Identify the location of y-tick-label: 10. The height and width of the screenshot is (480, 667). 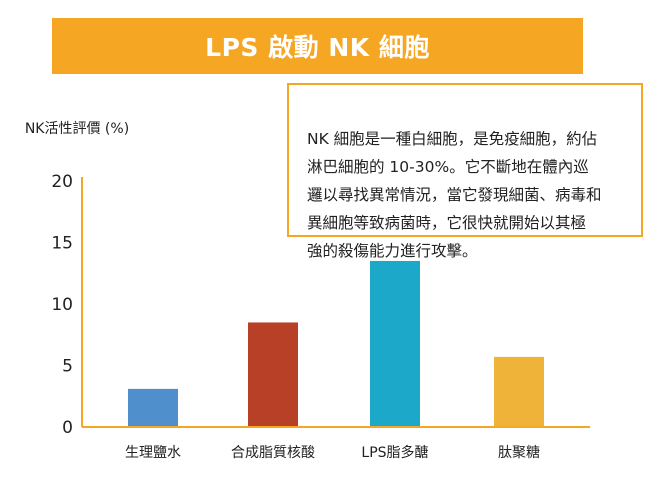
(62, 305).